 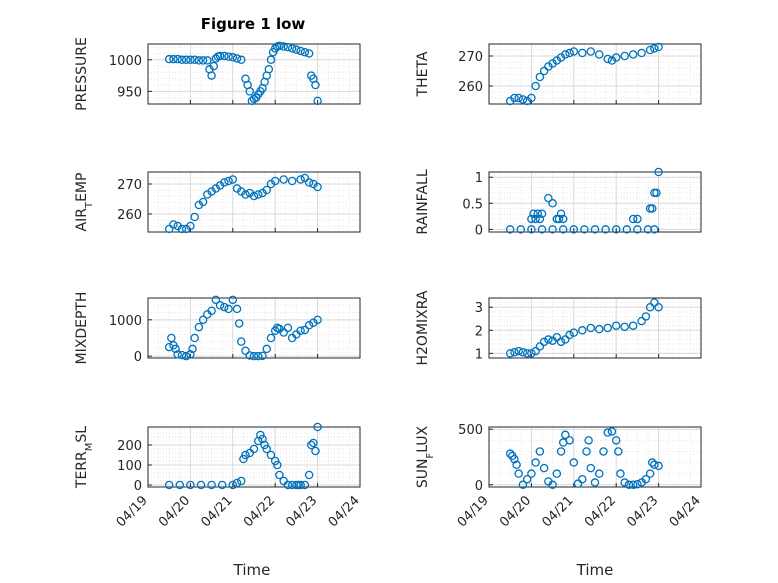 I want to click on y-tick-label: 100, so click(x=129, y=466).